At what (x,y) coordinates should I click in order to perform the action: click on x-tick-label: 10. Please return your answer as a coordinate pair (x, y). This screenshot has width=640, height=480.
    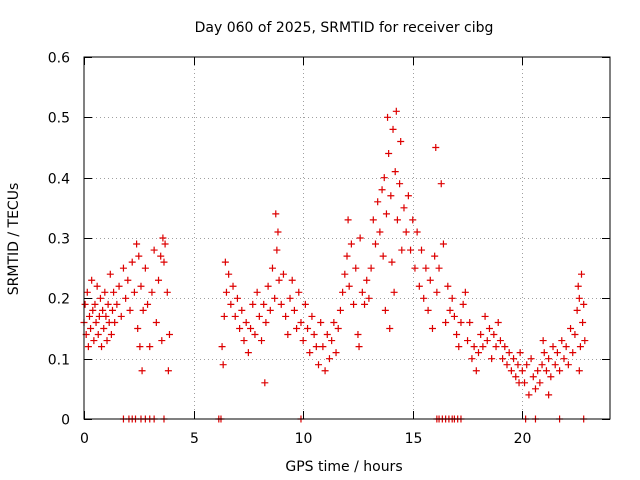
    Looking at the image, I should click on (304, 439).